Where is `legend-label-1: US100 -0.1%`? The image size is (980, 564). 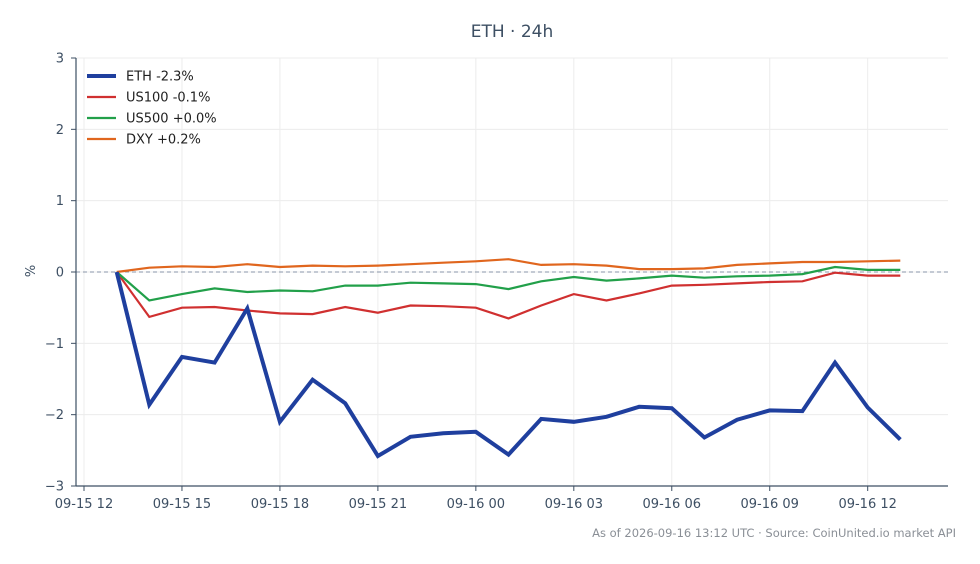
legend-label-1: US100 -0.1% is located at coordinates (168, 98).